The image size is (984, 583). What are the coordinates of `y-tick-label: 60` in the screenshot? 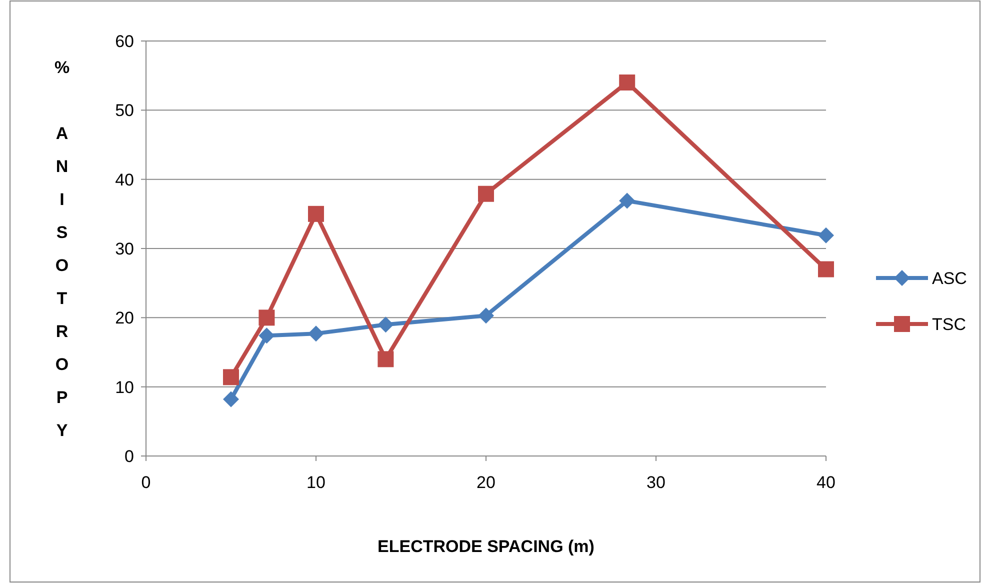 It's located at (124, 41).